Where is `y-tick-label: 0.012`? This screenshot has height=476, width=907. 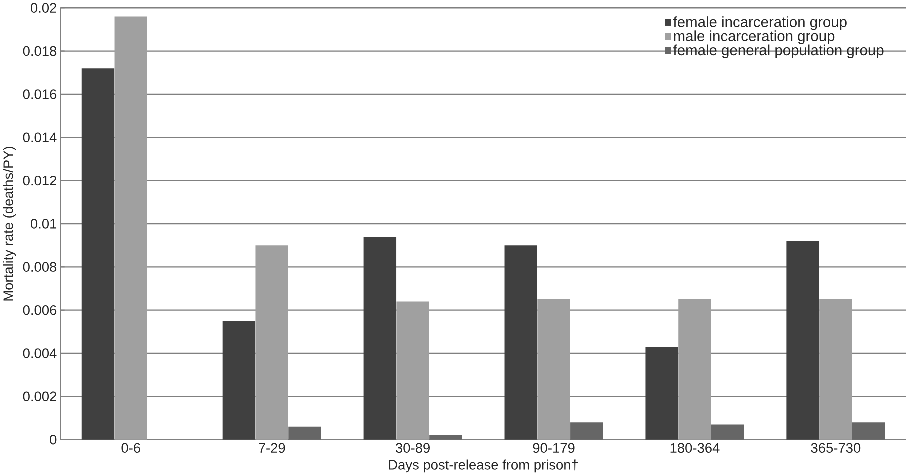 y-tick-label: 0.012 is located at coordinates (39, 181).